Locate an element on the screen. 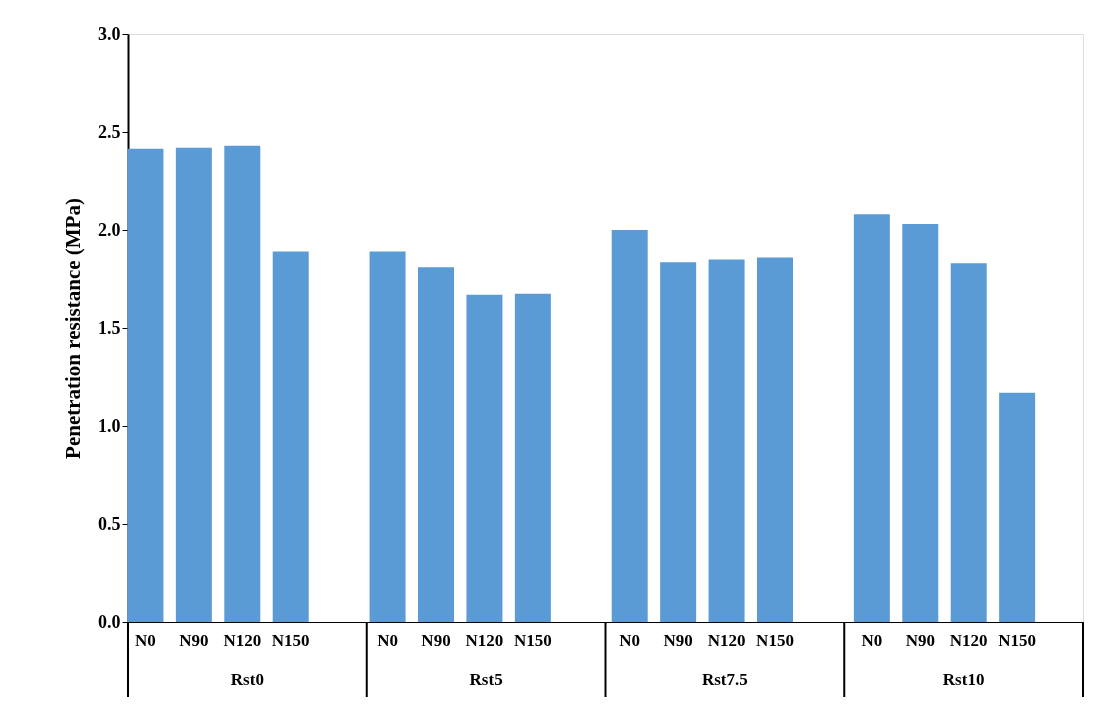 Image resolution: width=1112 pixels, height=708 pixels. y-tick-label: 0.5 is located at coordinates (109, 523).